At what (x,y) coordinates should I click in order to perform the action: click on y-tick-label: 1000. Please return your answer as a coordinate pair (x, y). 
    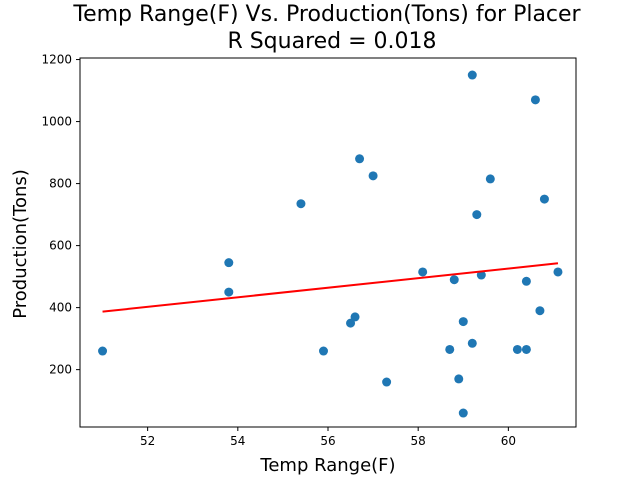
    Looking at the image, I should click on (56, 122).